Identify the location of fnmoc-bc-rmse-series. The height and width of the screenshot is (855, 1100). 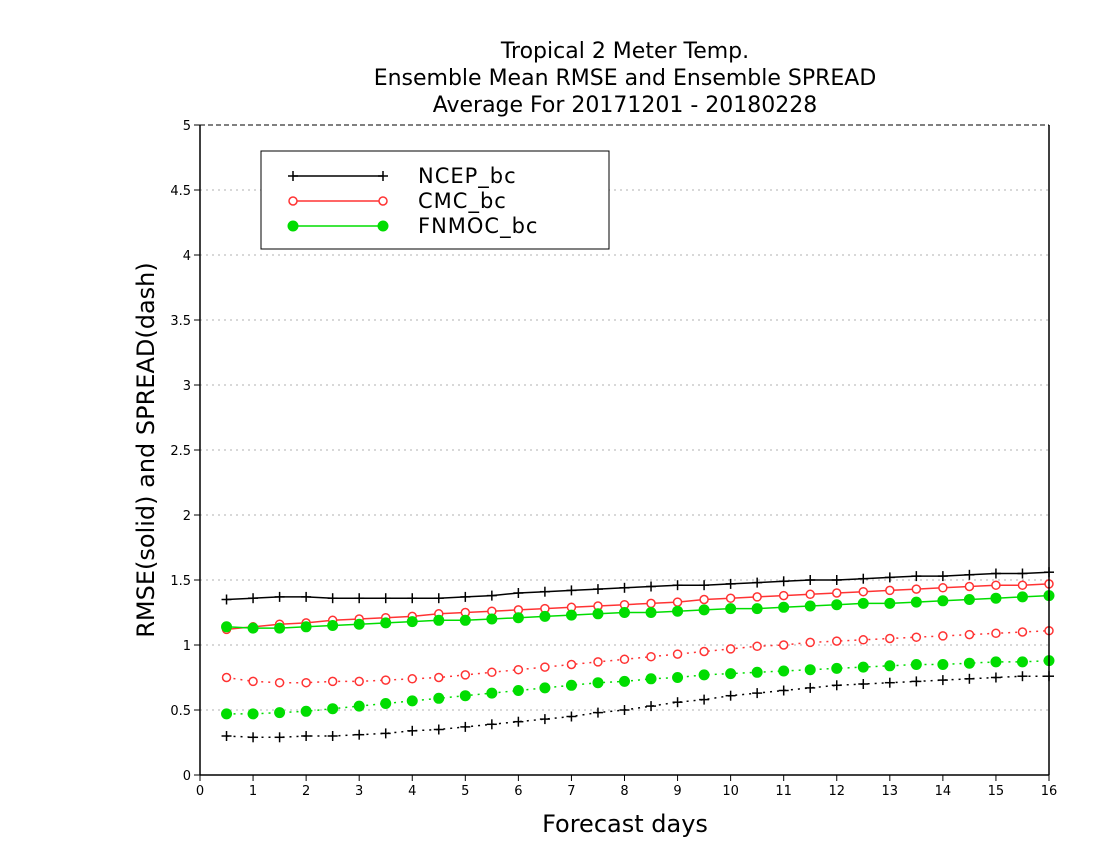
(638, 612).